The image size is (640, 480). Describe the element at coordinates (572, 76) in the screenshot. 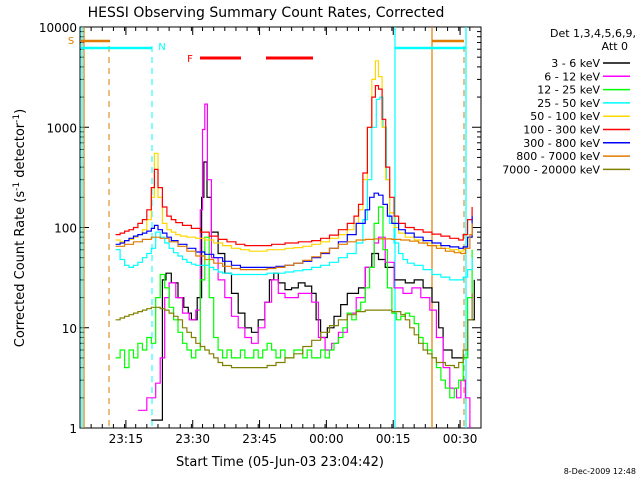

I see `legend-entry-label: 6 - 12 keV` at that location.